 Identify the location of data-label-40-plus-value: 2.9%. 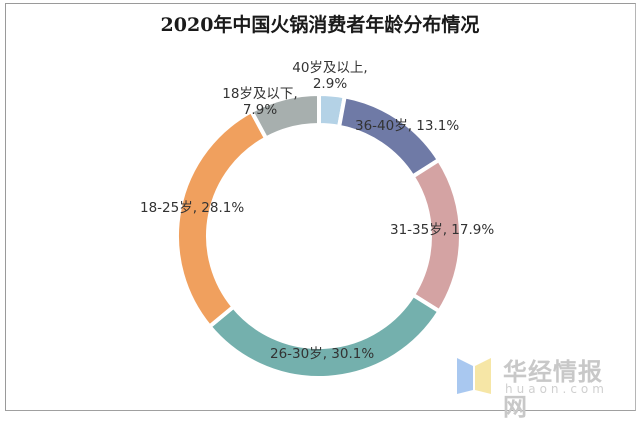
(330, 84).